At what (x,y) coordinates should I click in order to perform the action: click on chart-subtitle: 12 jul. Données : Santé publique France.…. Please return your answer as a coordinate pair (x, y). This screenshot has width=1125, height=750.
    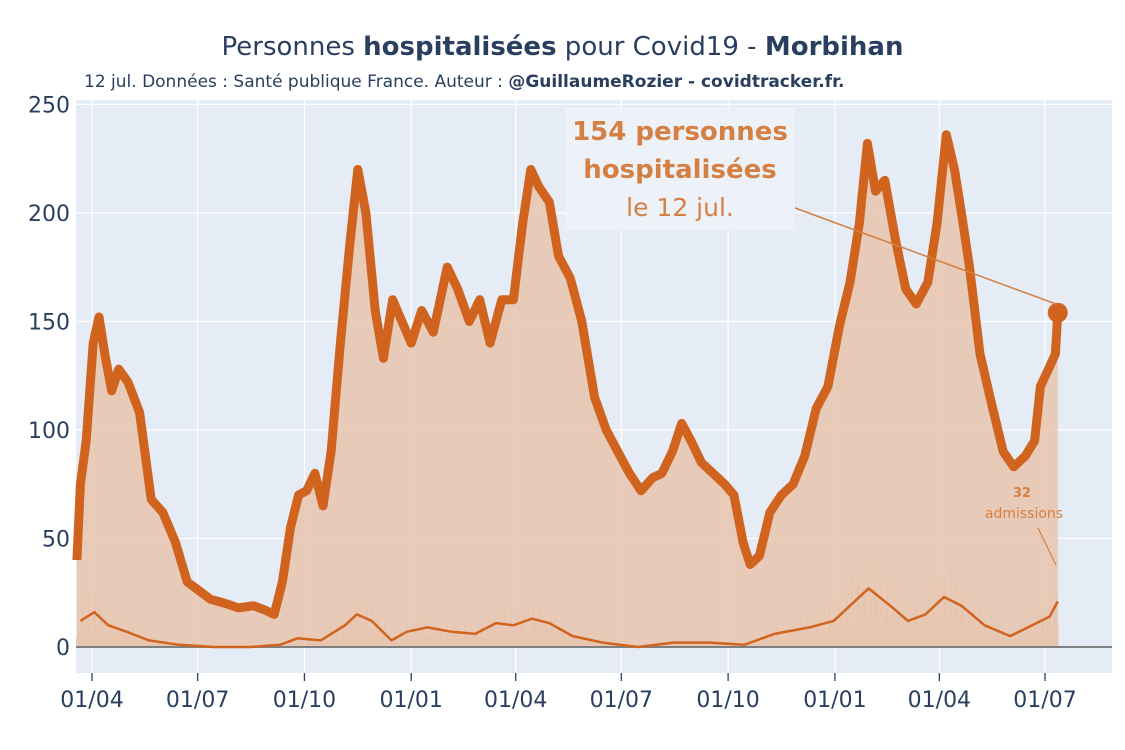
    Looking at the image, I should click on (464, 82).